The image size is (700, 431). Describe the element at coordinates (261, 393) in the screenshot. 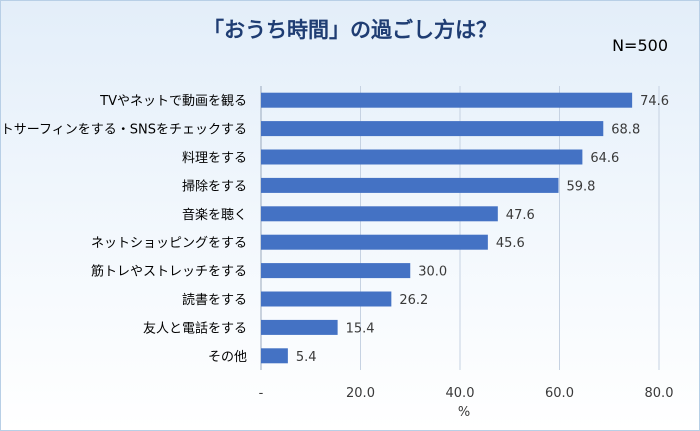

I see `x-tick-label: -` at that location.